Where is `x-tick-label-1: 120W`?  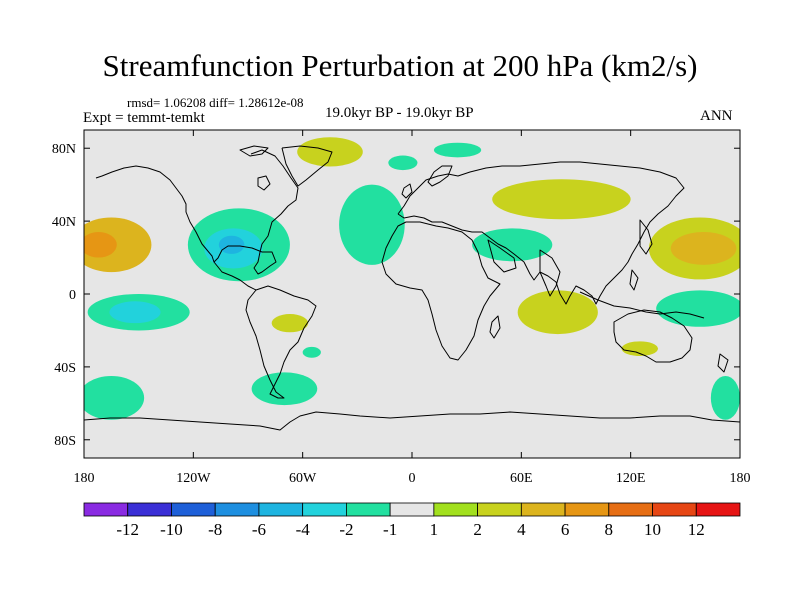
x-tick-label-1: 120W is located at coordinates (193, 478).